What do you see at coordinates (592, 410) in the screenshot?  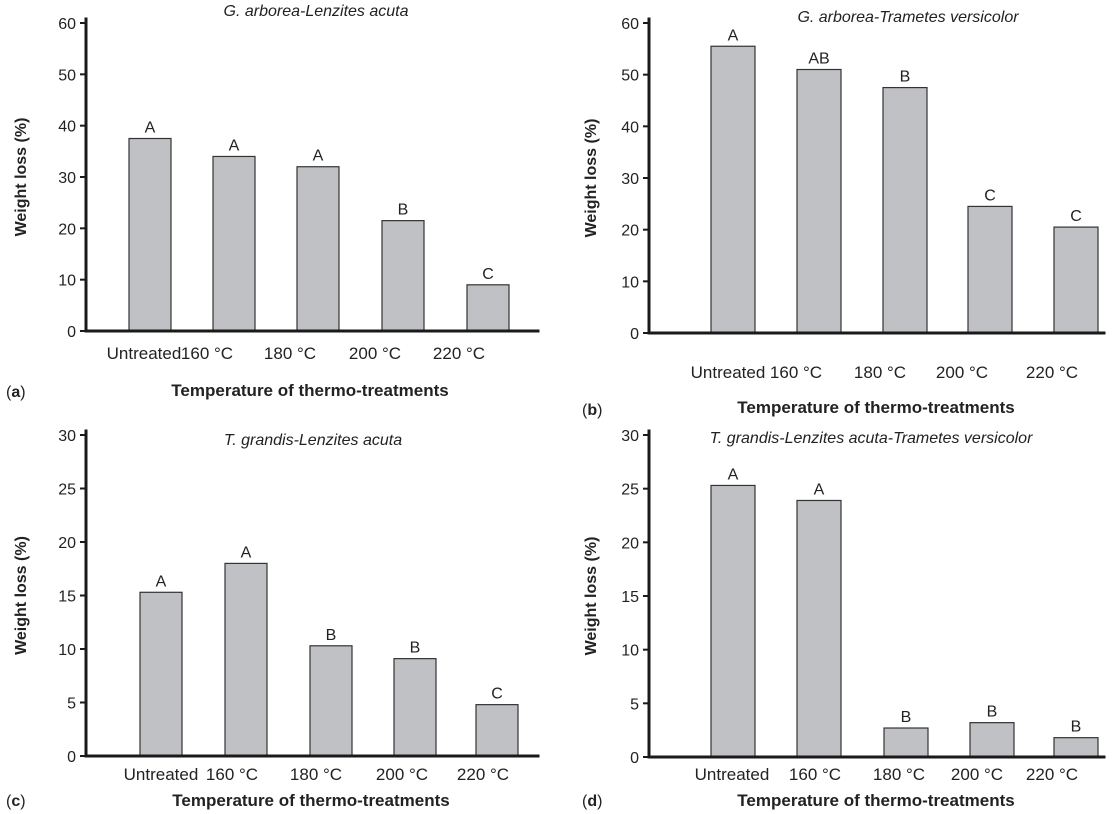 I see `panel-label: (b)` at bounding box center [592, 410].